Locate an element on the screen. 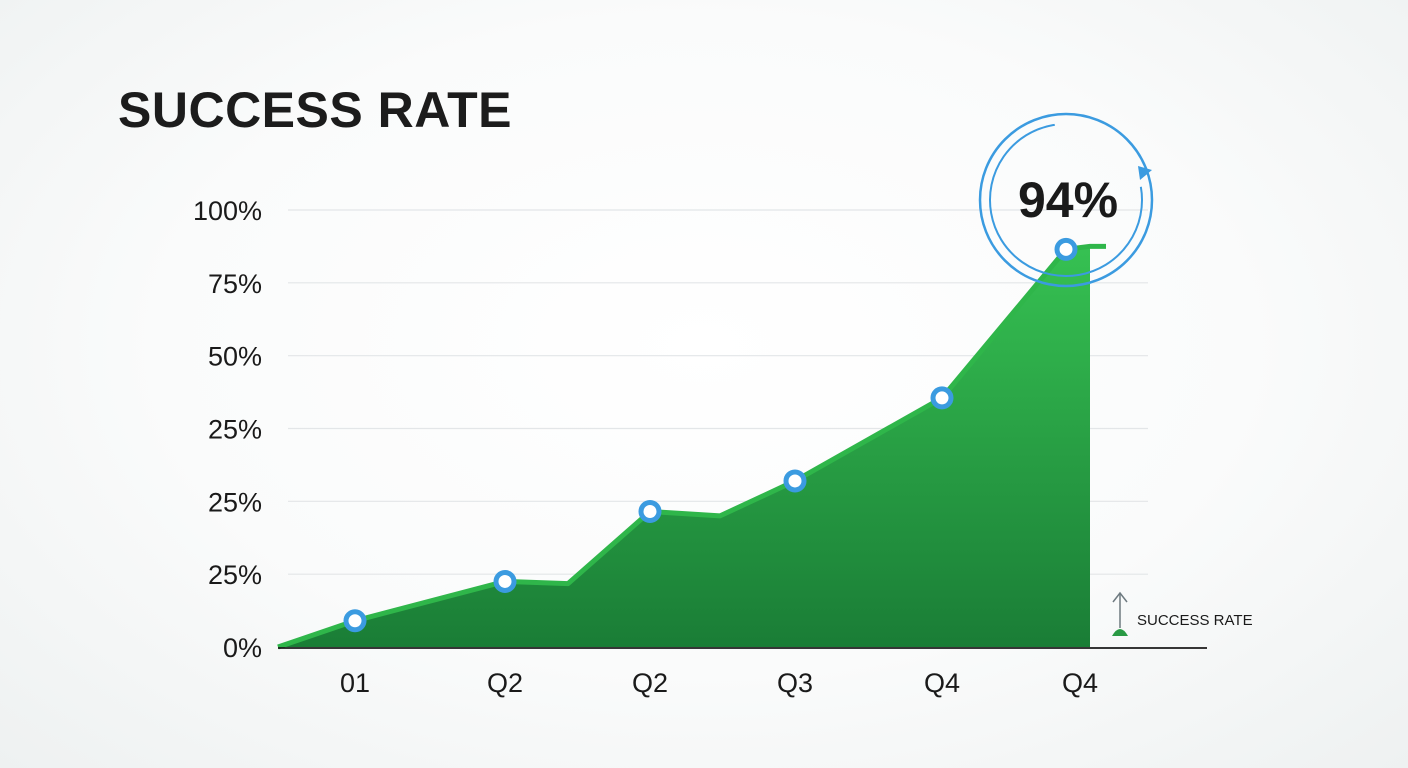 This screenshot has width=1408, height=768. legend-label: SUCCESS RATE is located at coordinates (1195, 620).